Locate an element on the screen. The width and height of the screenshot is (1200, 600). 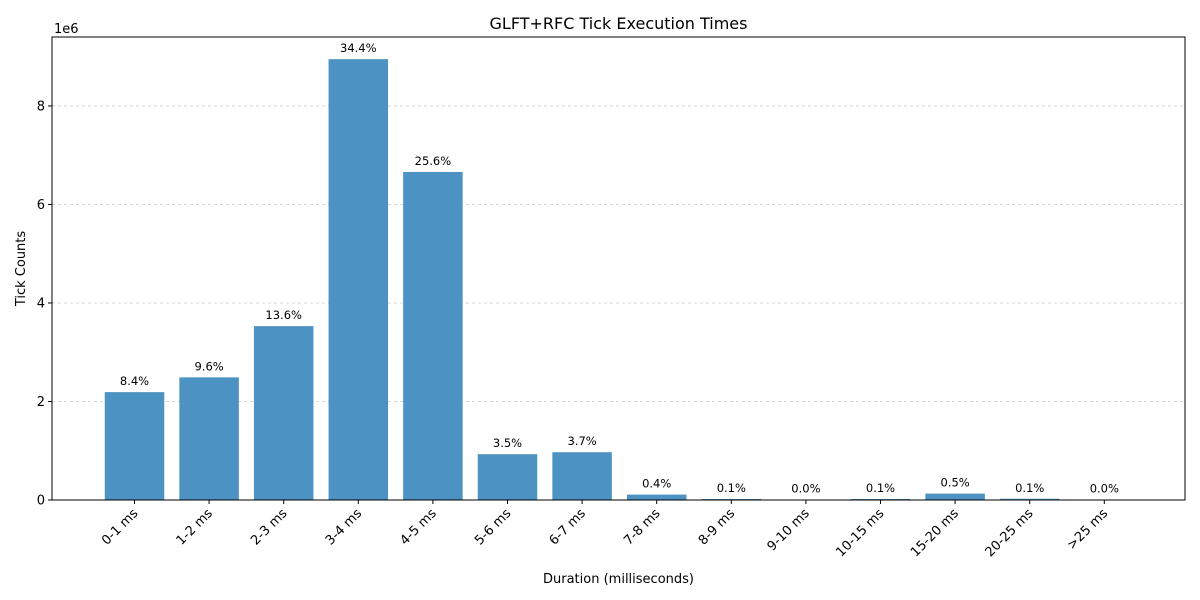
y-axis-multiplier: 1e6 is located at coordinates (66, 29).